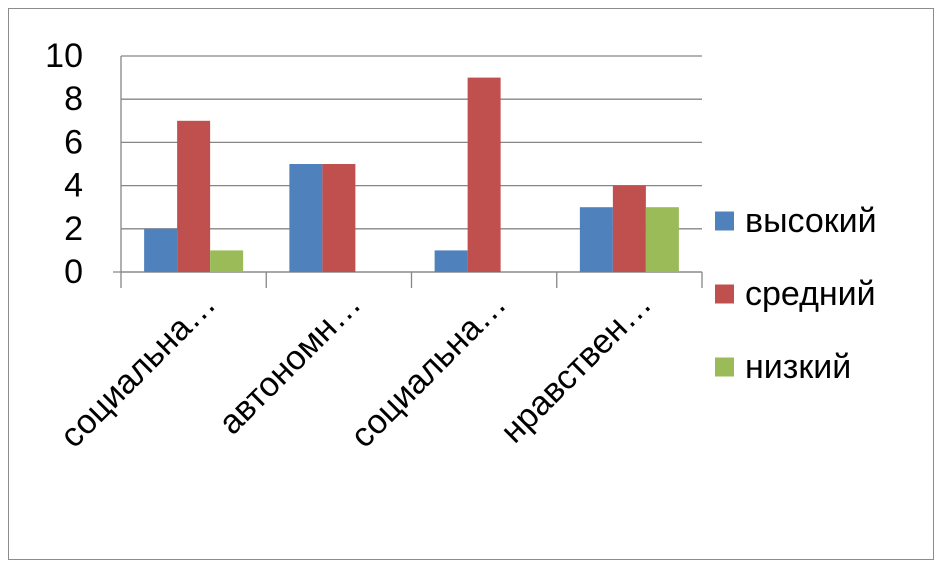 This screenshot has height=570, width=944. I want to click on legend-swatch-низкий, so click(724, 367).